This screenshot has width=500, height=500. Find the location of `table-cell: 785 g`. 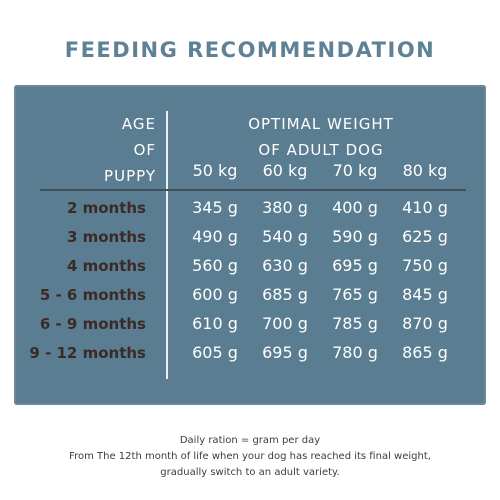

table-cell: 785 g is located at coordinates (355, 323).